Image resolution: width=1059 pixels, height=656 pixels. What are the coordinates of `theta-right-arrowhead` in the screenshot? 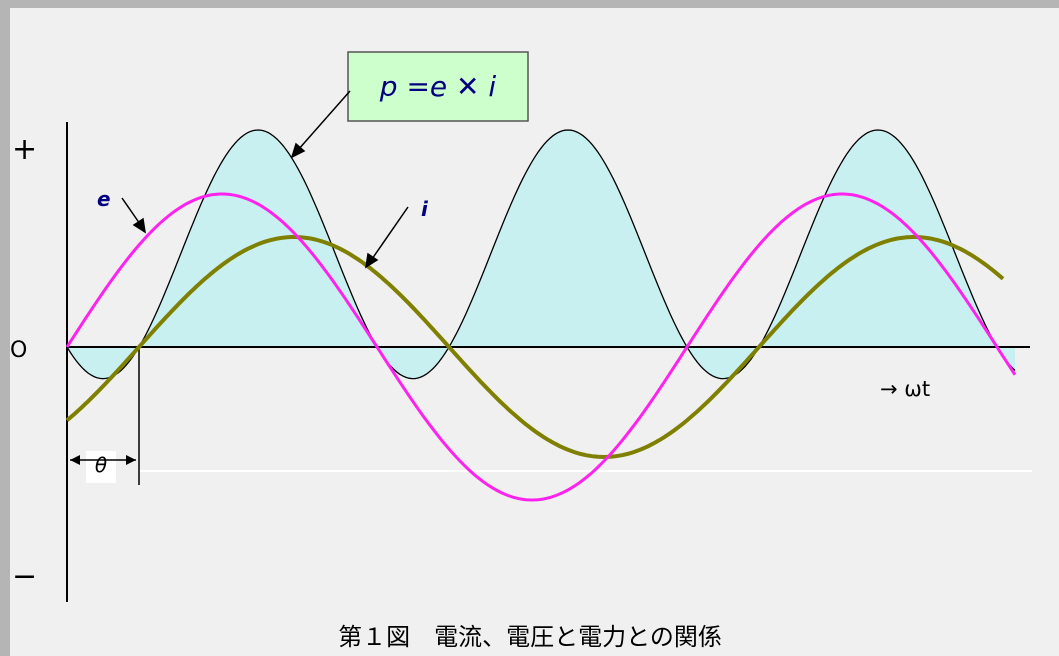 It's located at (131, 460).